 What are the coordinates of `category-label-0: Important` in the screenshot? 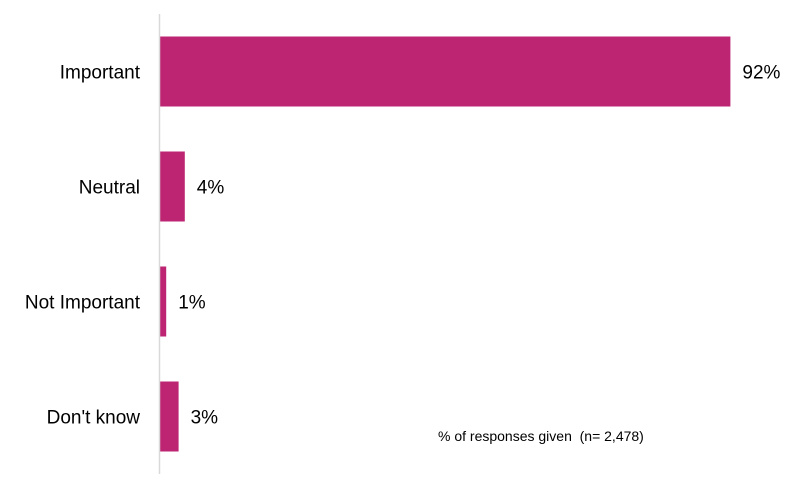 It's located at (100, 73).